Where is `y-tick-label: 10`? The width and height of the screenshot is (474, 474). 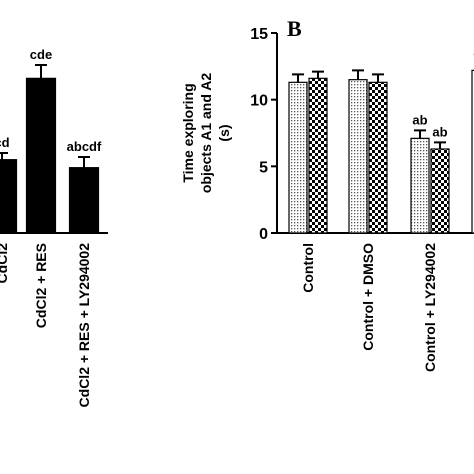 y-tick-label: 10 is located at coordinates (259, 101).